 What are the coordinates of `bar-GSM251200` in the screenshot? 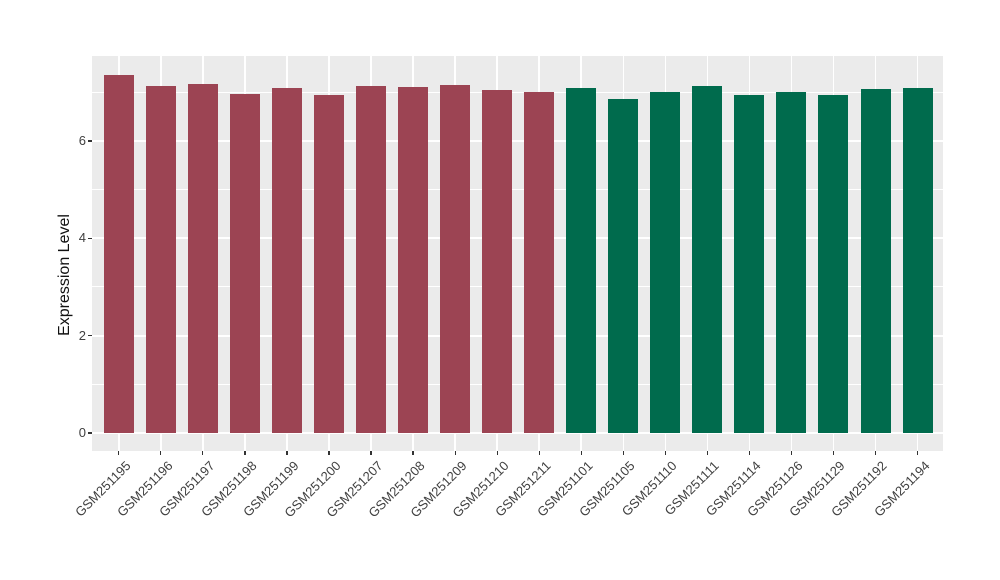 It's located at (329, 263).